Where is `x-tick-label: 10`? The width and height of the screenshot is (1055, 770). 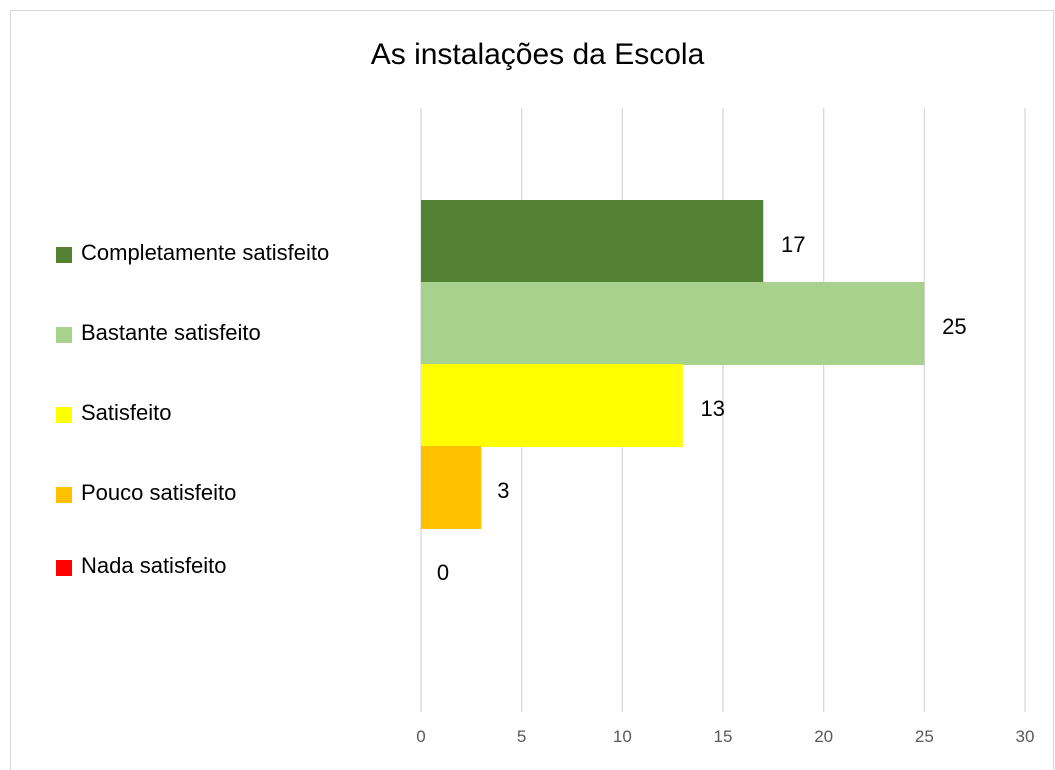
x-tick-label: 10 is located at coordinates (622, 736).